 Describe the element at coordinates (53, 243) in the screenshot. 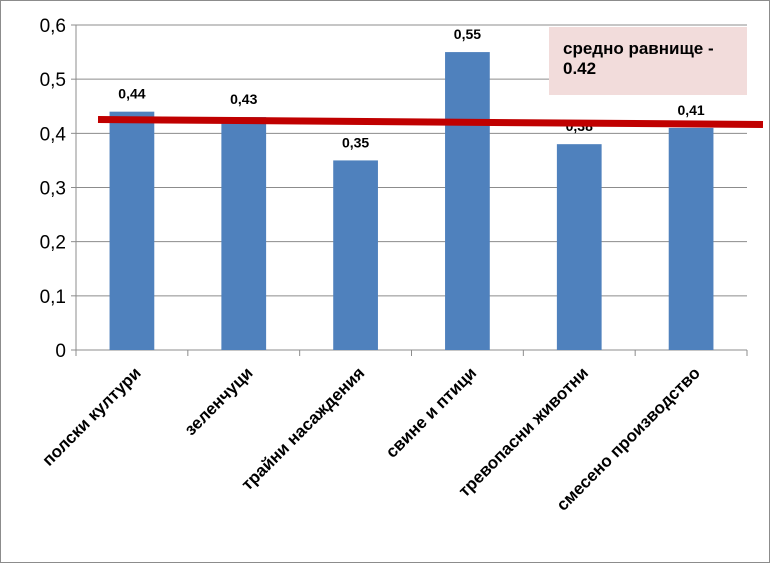

I see `y-tick-label: 0,2` at that location.